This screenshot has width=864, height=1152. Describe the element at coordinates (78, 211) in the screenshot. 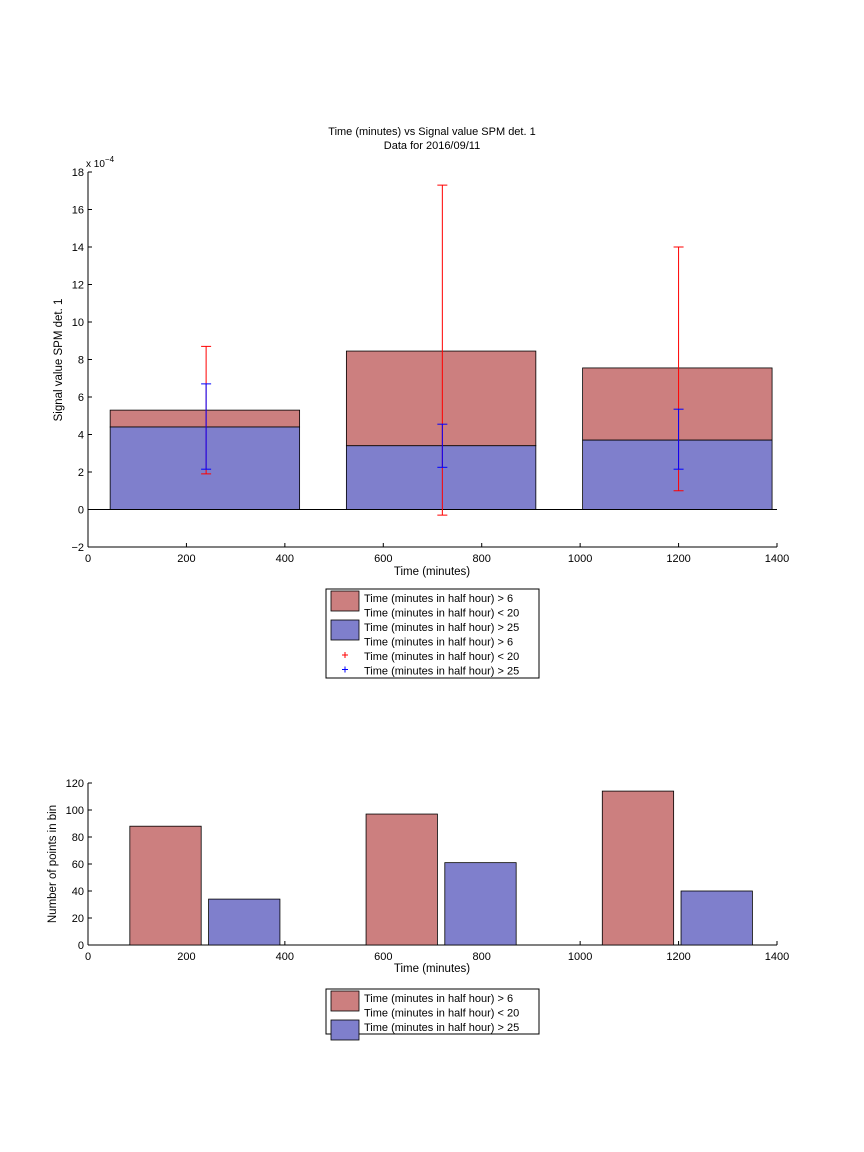

I see `y-tick-label: 16` at that location.